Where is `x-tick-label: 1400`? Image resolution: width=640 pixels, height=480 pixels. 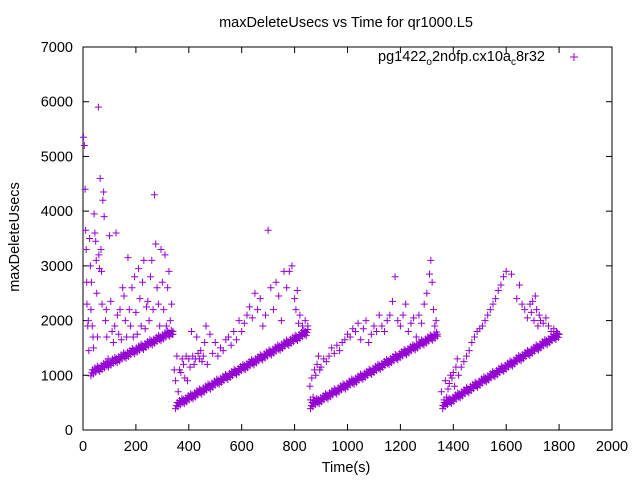 x-tick-label: 1400 is located at coordinates (453, 447).